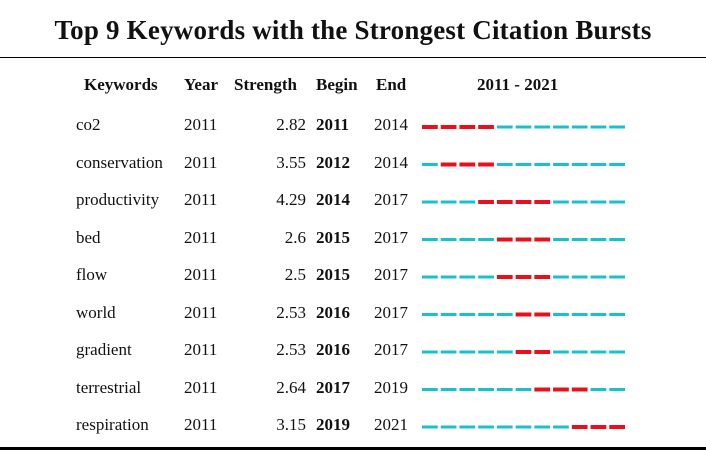 This screenshot has height=453, width=706. Describe the element at coordinates (353, 448) in the screenshot. I see `bottom-rule` at that location.